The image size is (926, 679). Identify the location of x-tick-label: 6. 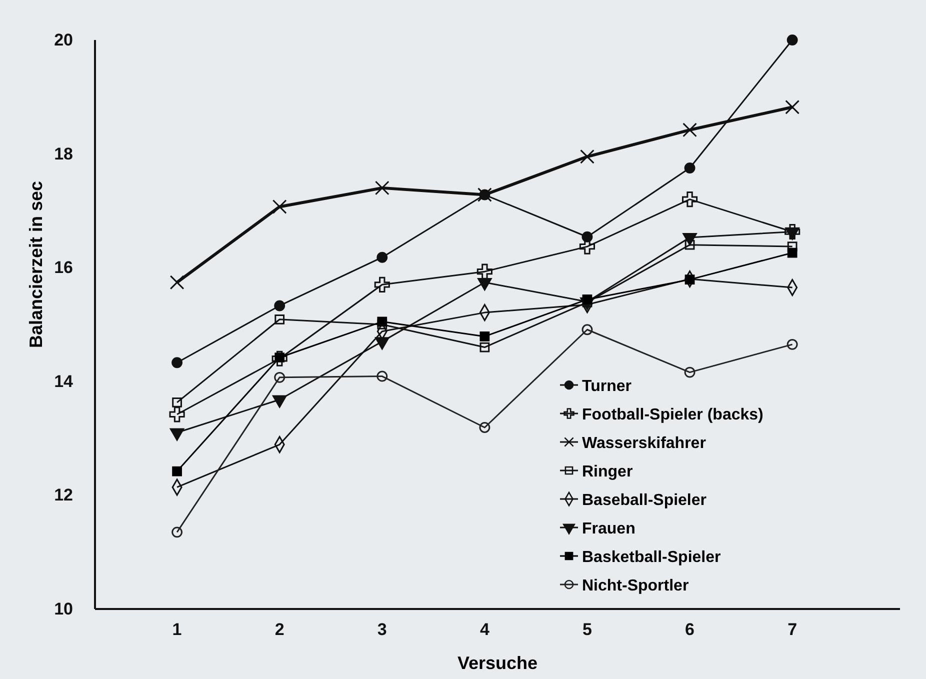
(690, 630).